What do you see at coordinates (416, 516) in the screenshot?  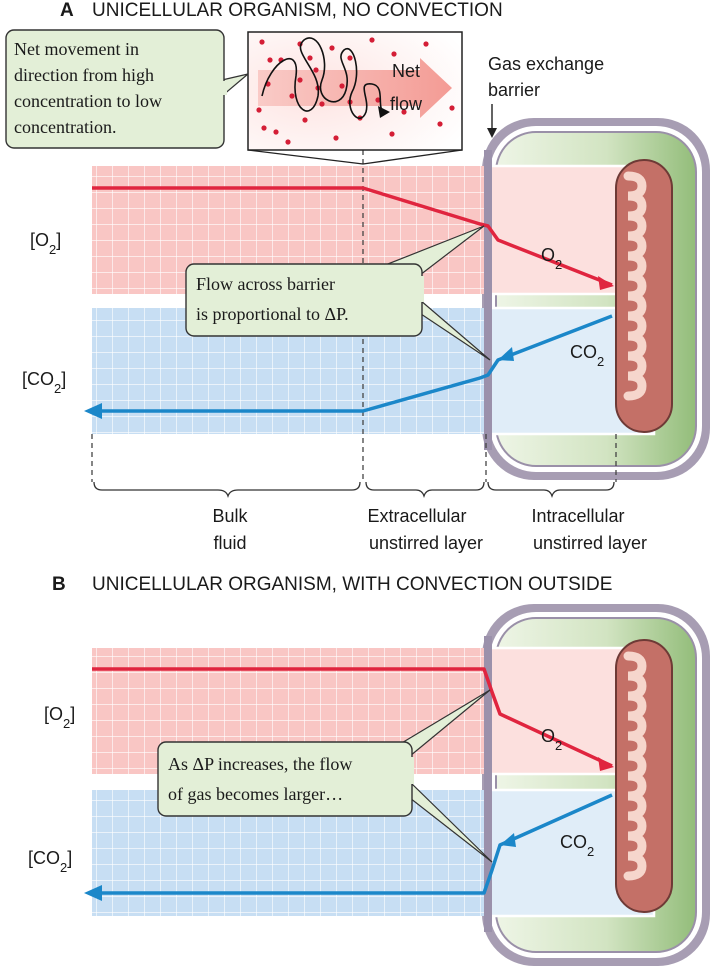 I see `extracellular-label-line1: Extracellular` at bounding box center [416, 516].